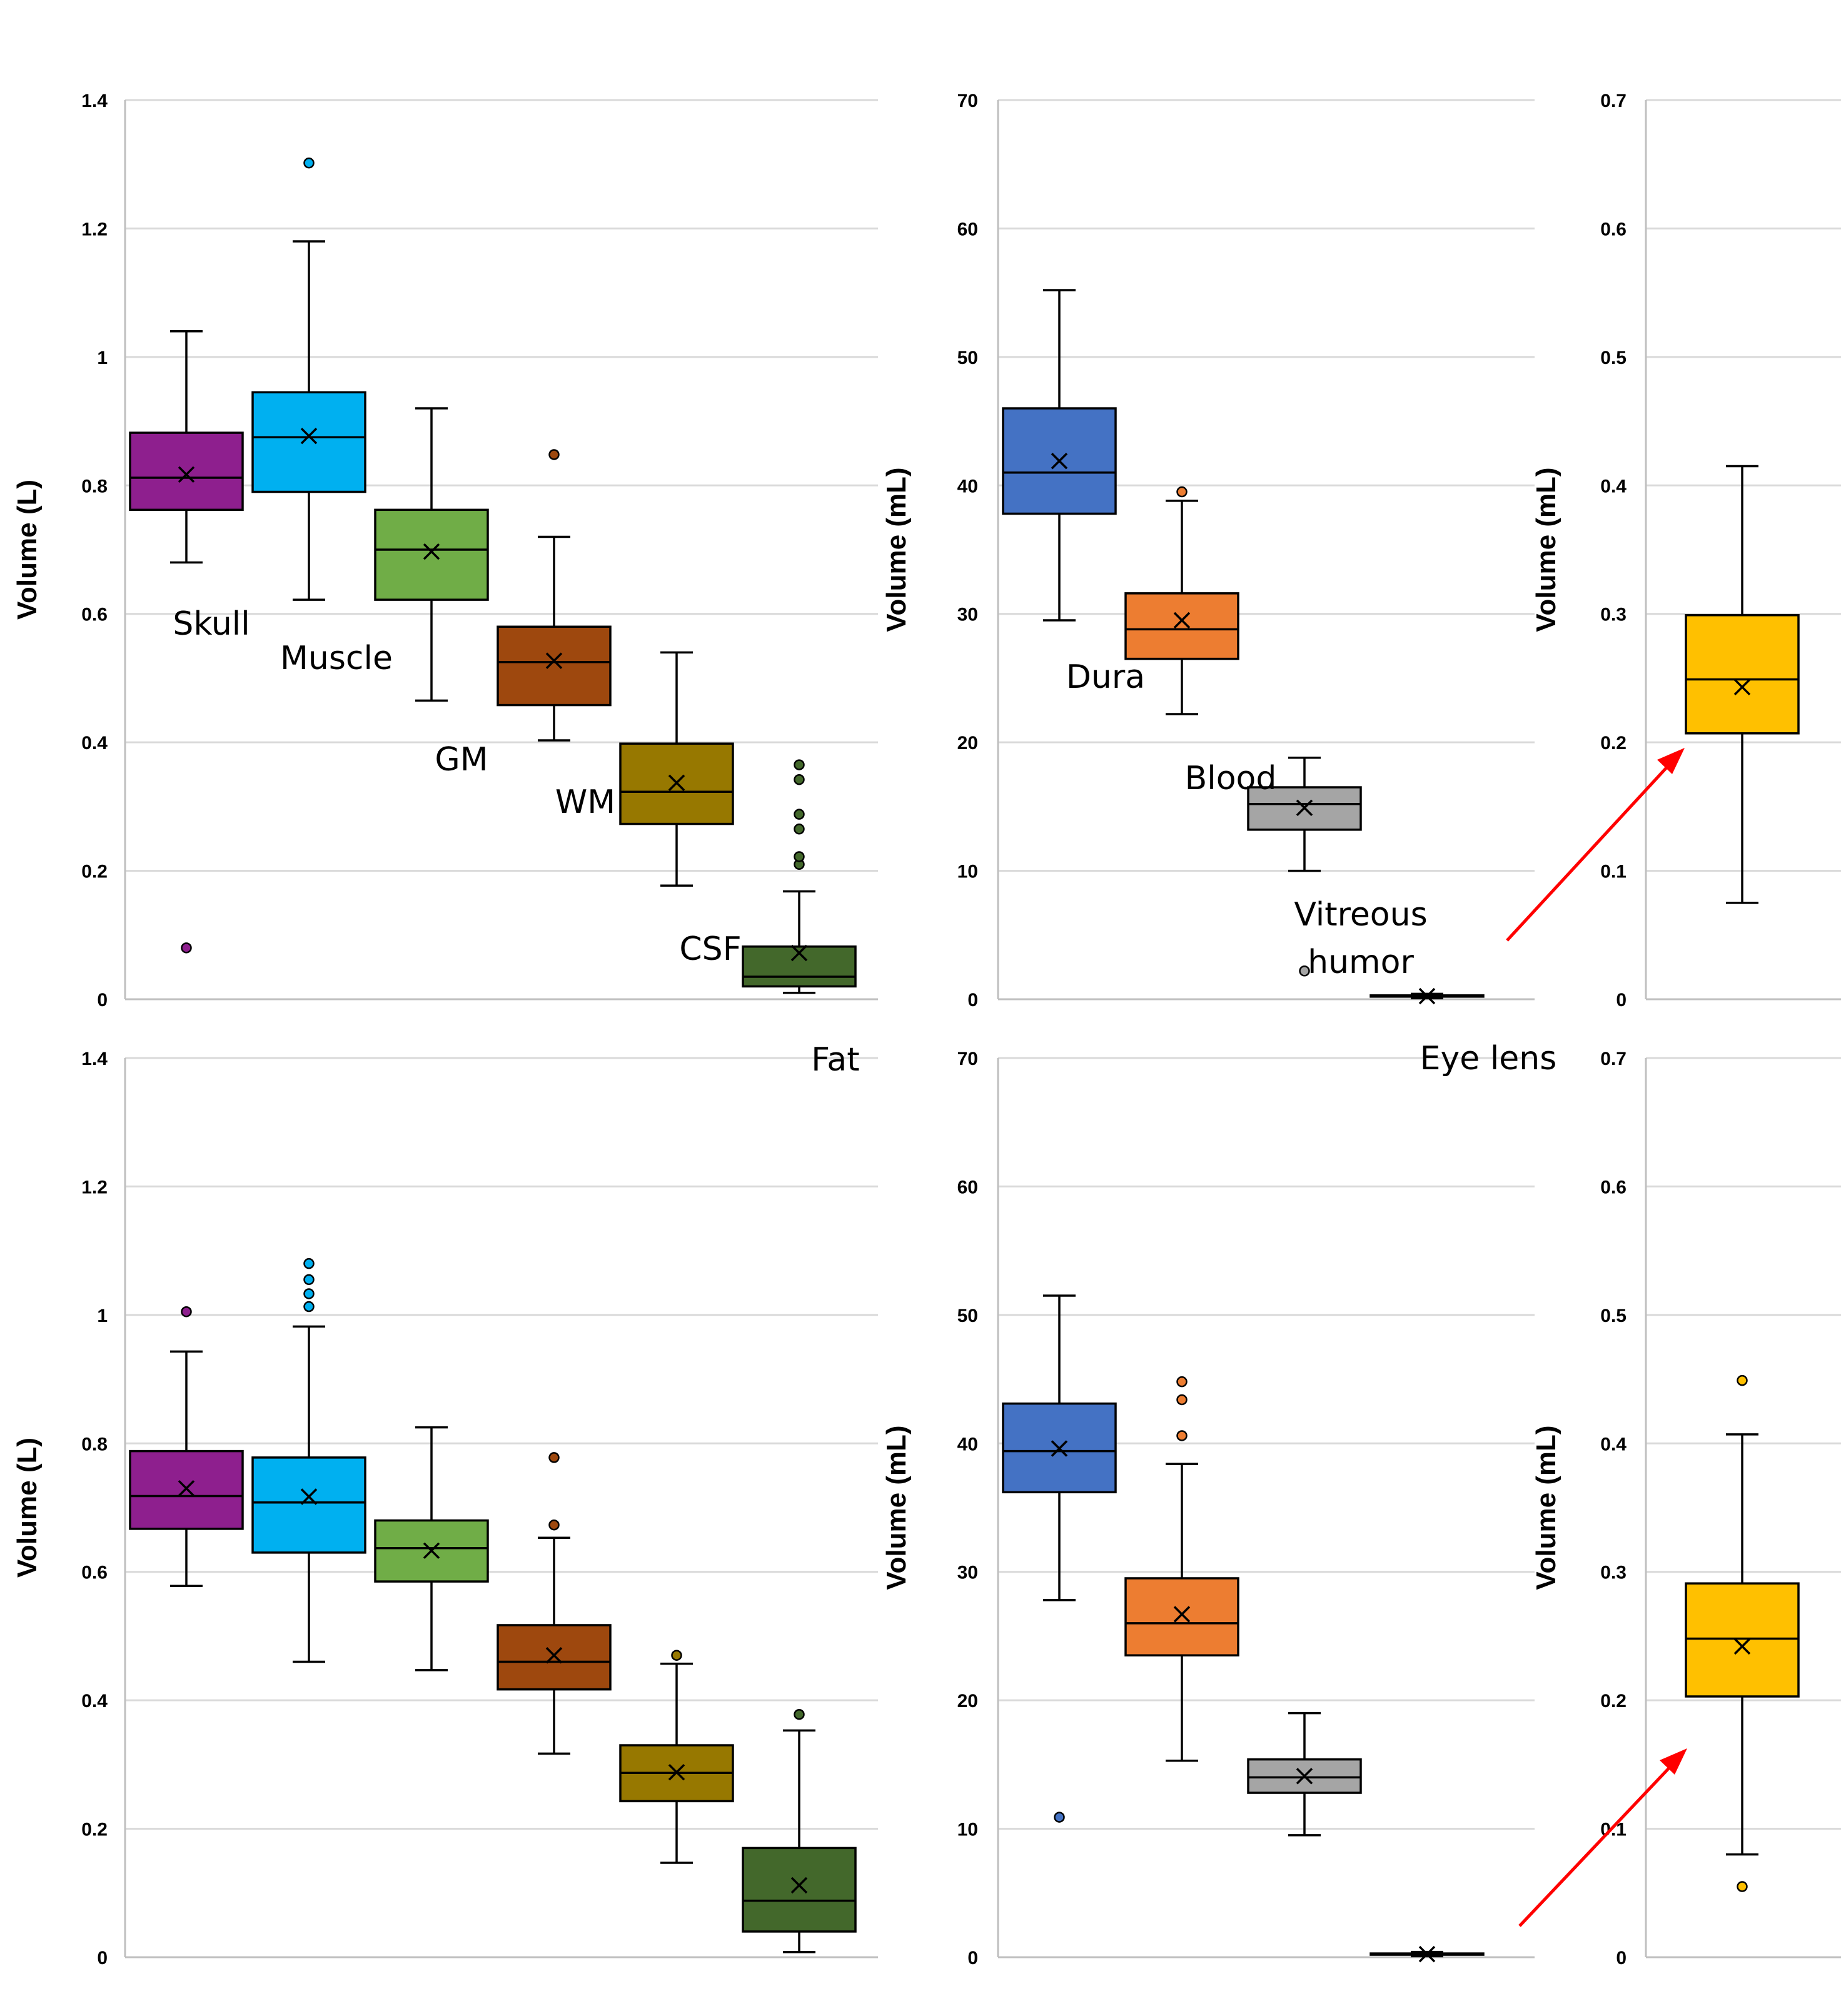 Image resolution: width=1841 pixels, height=2016 pixels. I want to click on chart-top-right: 0 0.1 0.2 0.3 0.4 0.5 0.6 0.7 Volume (mL), so click(1686, 551).